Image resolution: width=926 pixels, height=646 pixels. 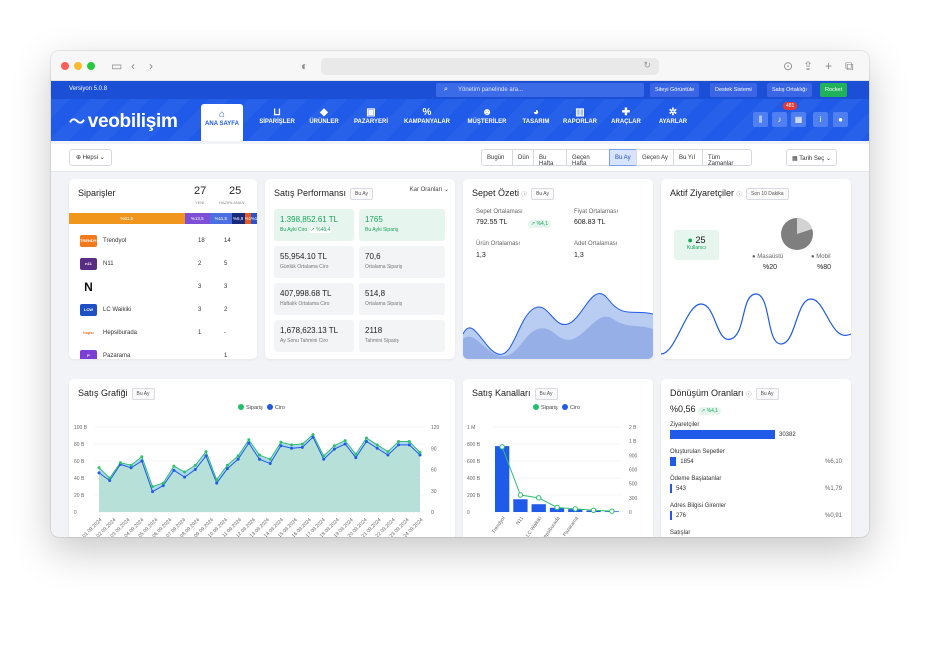 I want to click on back-icon: ‹, so click(x=133, y=66).